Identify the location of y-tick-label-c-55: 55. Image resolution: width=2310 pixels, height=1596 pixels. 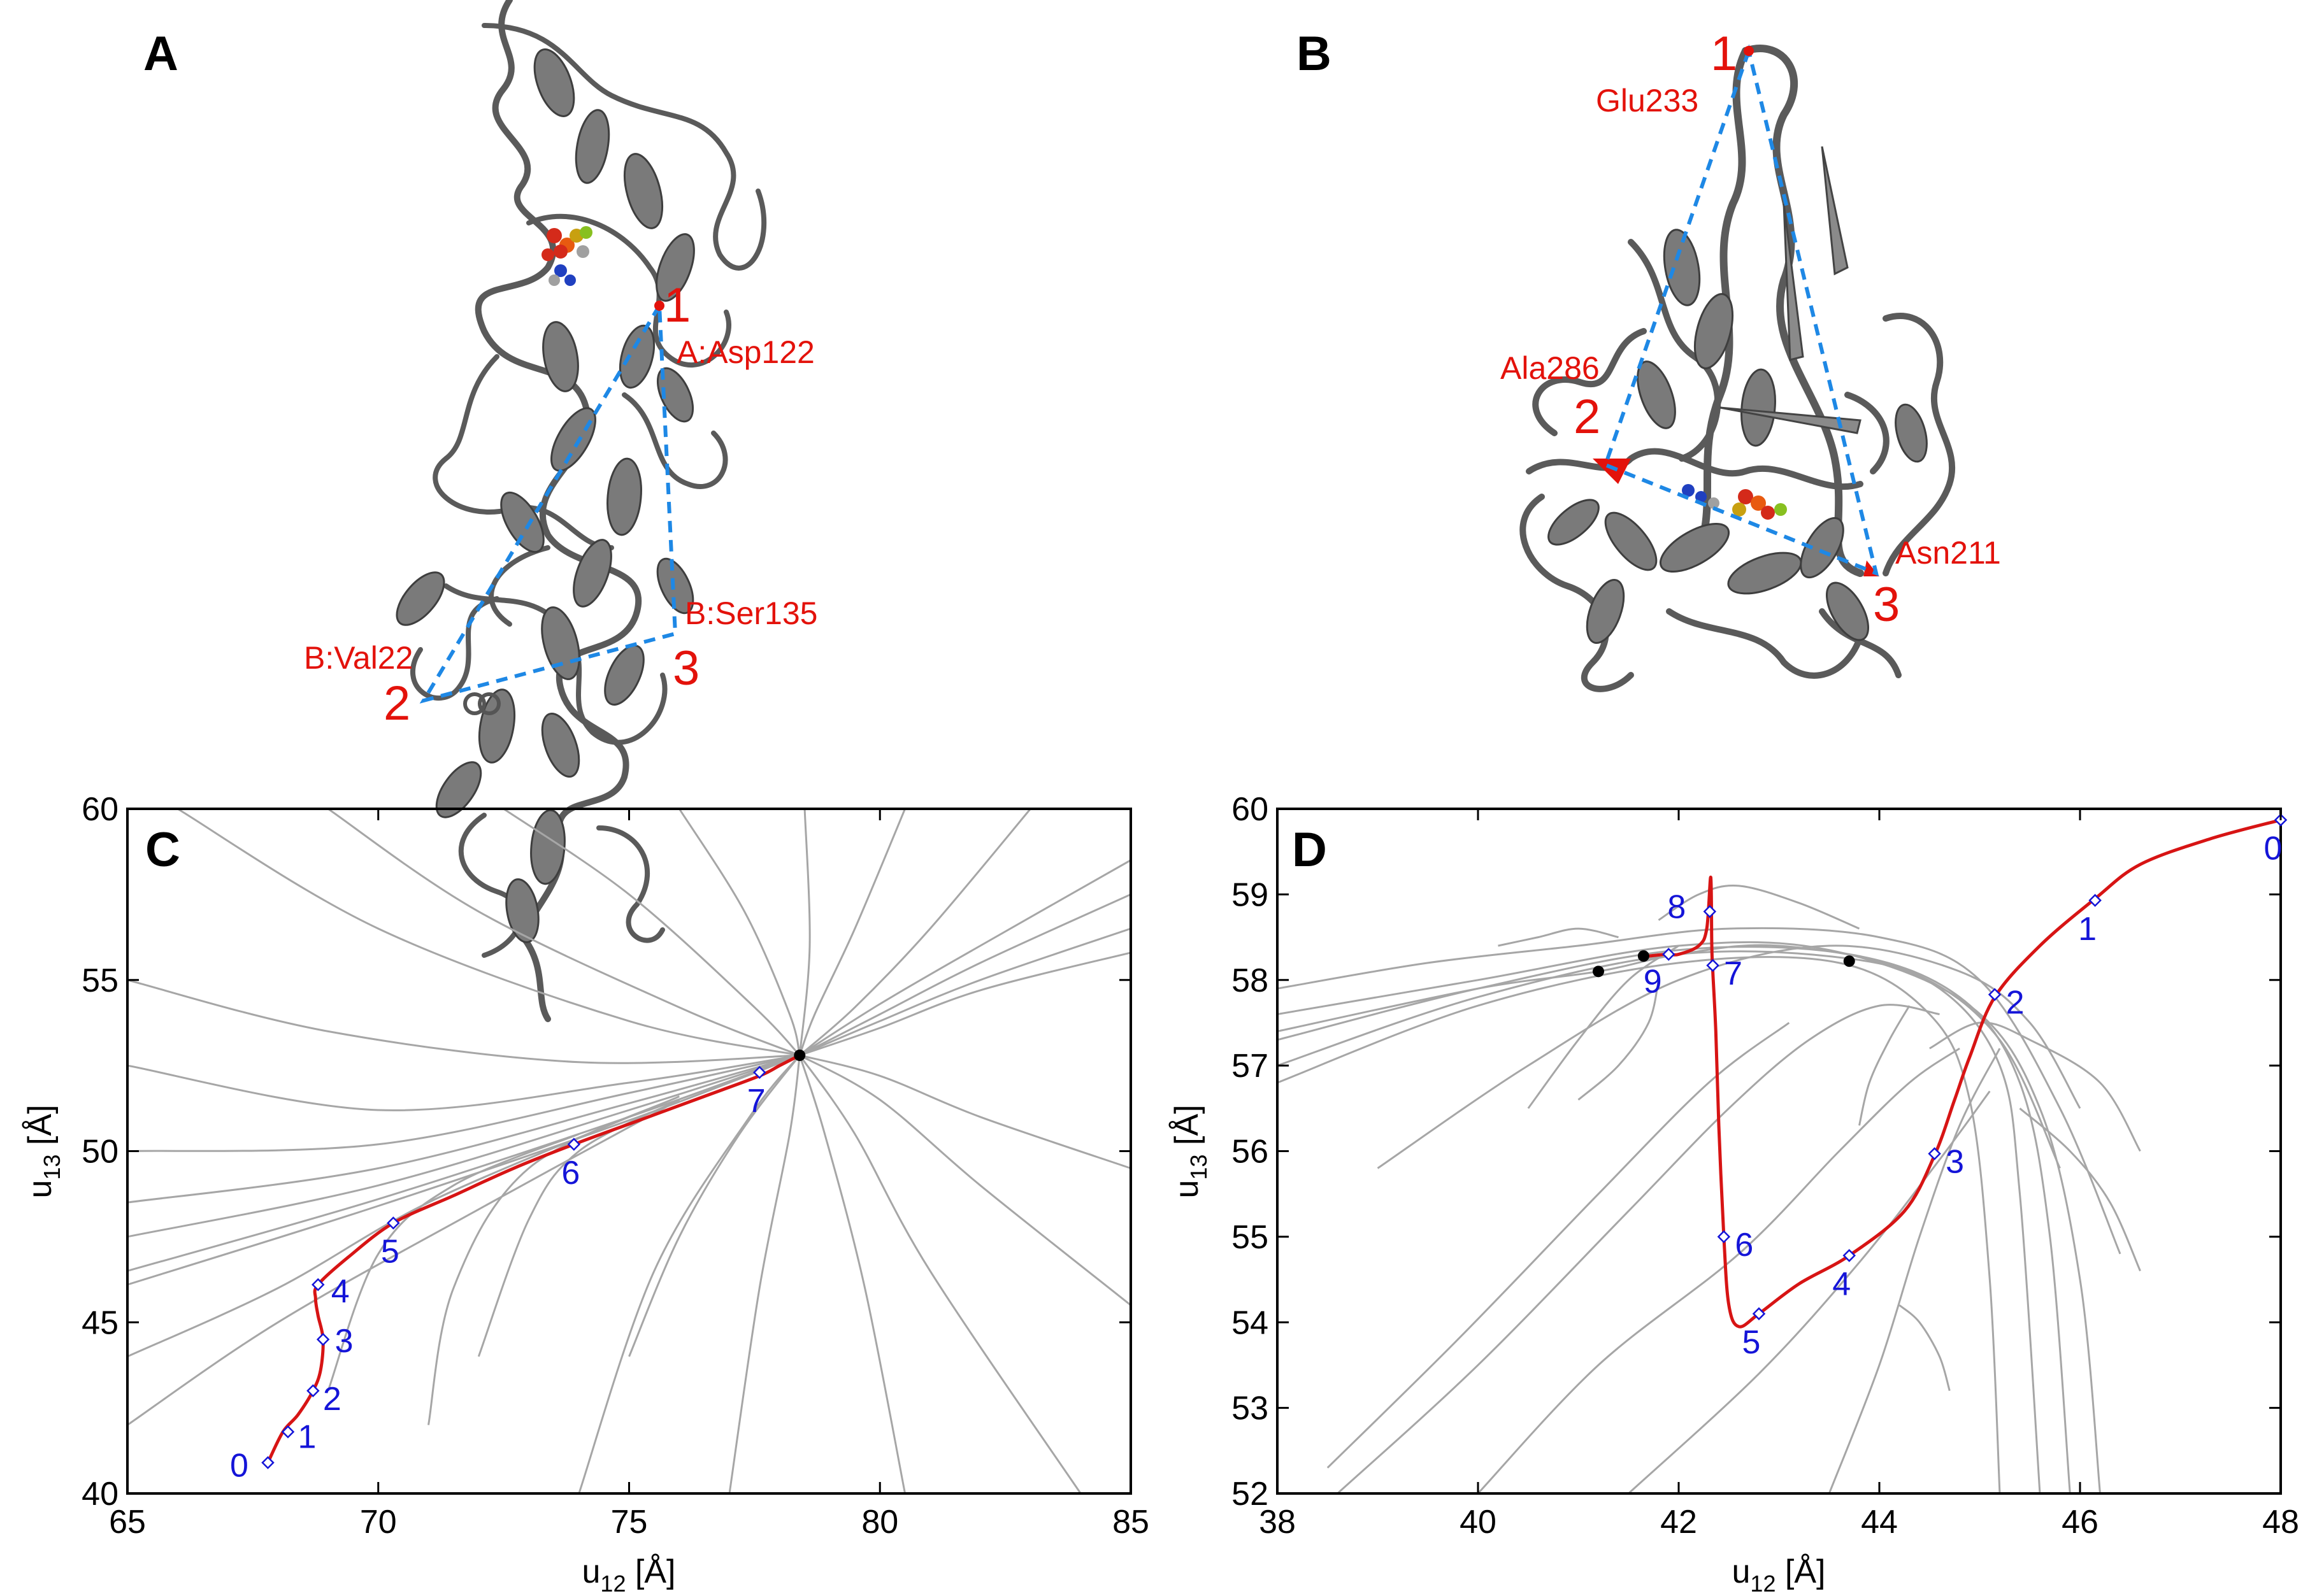
(100, 980).